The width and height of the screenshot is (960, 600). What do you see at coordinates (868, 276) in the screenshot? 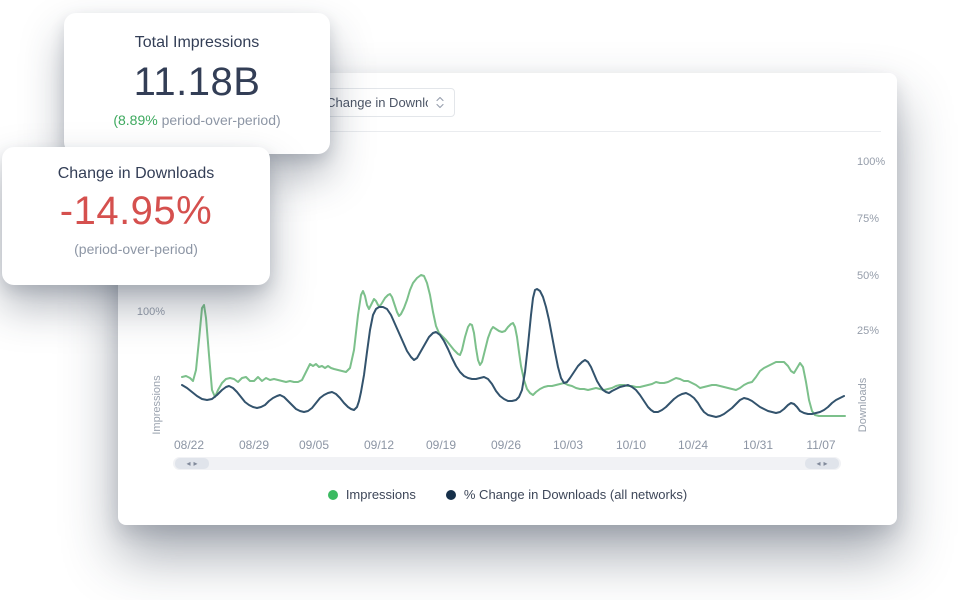
I see `right-axis-tick: 50%` at bounding box center [868, 276].